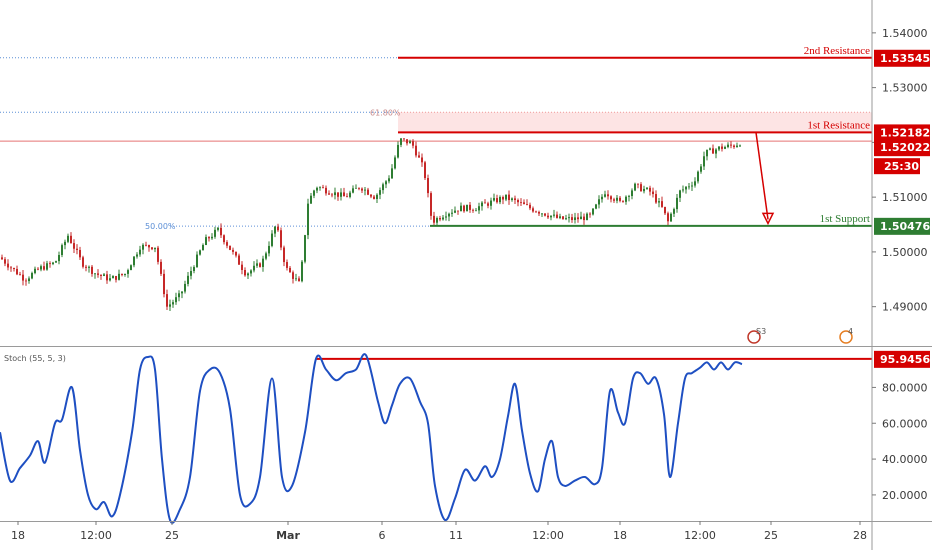  I want to click on projection-arrow-shaft, so click(762, 176).